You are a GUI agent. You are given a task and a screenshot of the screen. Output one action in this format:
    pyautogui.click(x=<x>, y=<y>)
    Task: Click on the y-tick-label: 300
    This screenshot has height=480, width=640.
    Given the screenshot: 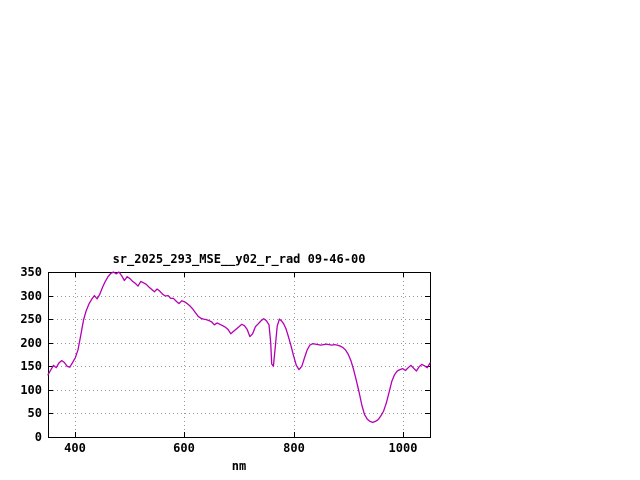 What is the action you would take?
    pyautogui.click(x=31, y=296)
    